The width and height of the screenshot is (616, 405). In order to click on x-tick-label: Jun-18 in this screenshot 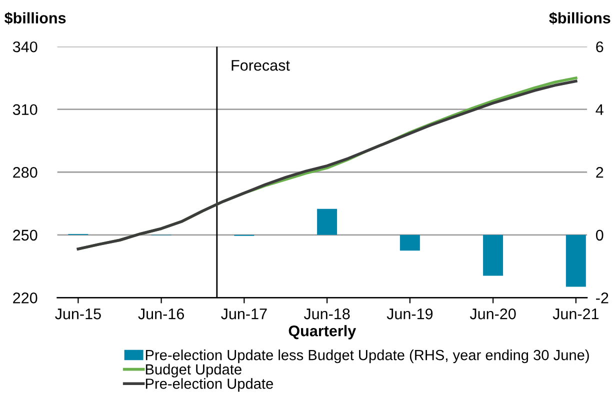, I will do `click(327, 314)`.